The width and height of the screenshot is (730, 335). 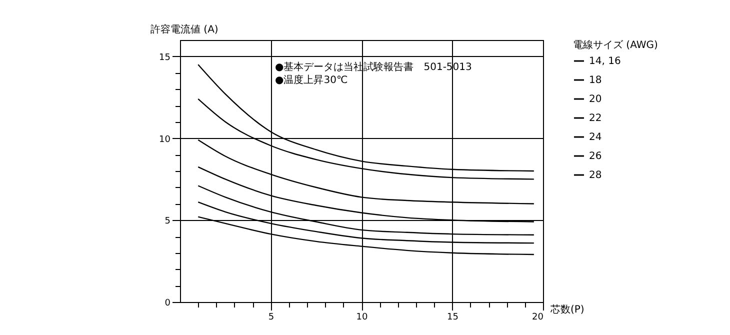 What do you see at coordinates (615, 45) in the screenshot?
I see `legend-title: 電線サイズ (AWG)` at bounding box center [615, 45].